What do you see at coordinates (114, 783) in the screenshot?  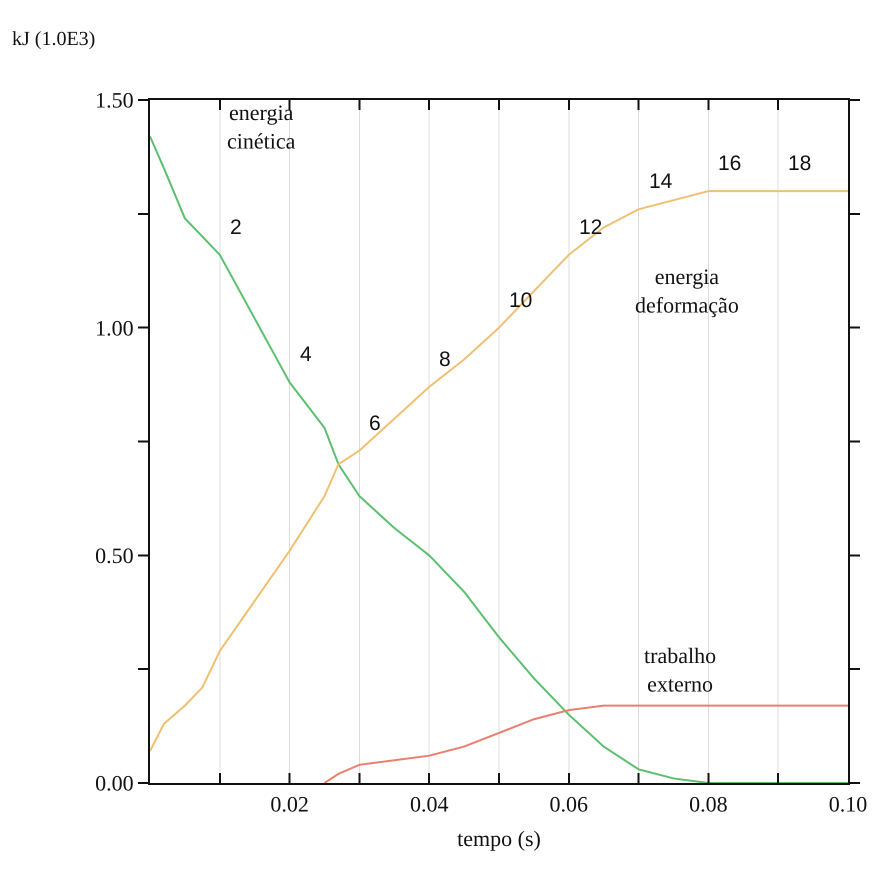 I see `y-tick-label: 0.00` at bounding box center [114, 783].